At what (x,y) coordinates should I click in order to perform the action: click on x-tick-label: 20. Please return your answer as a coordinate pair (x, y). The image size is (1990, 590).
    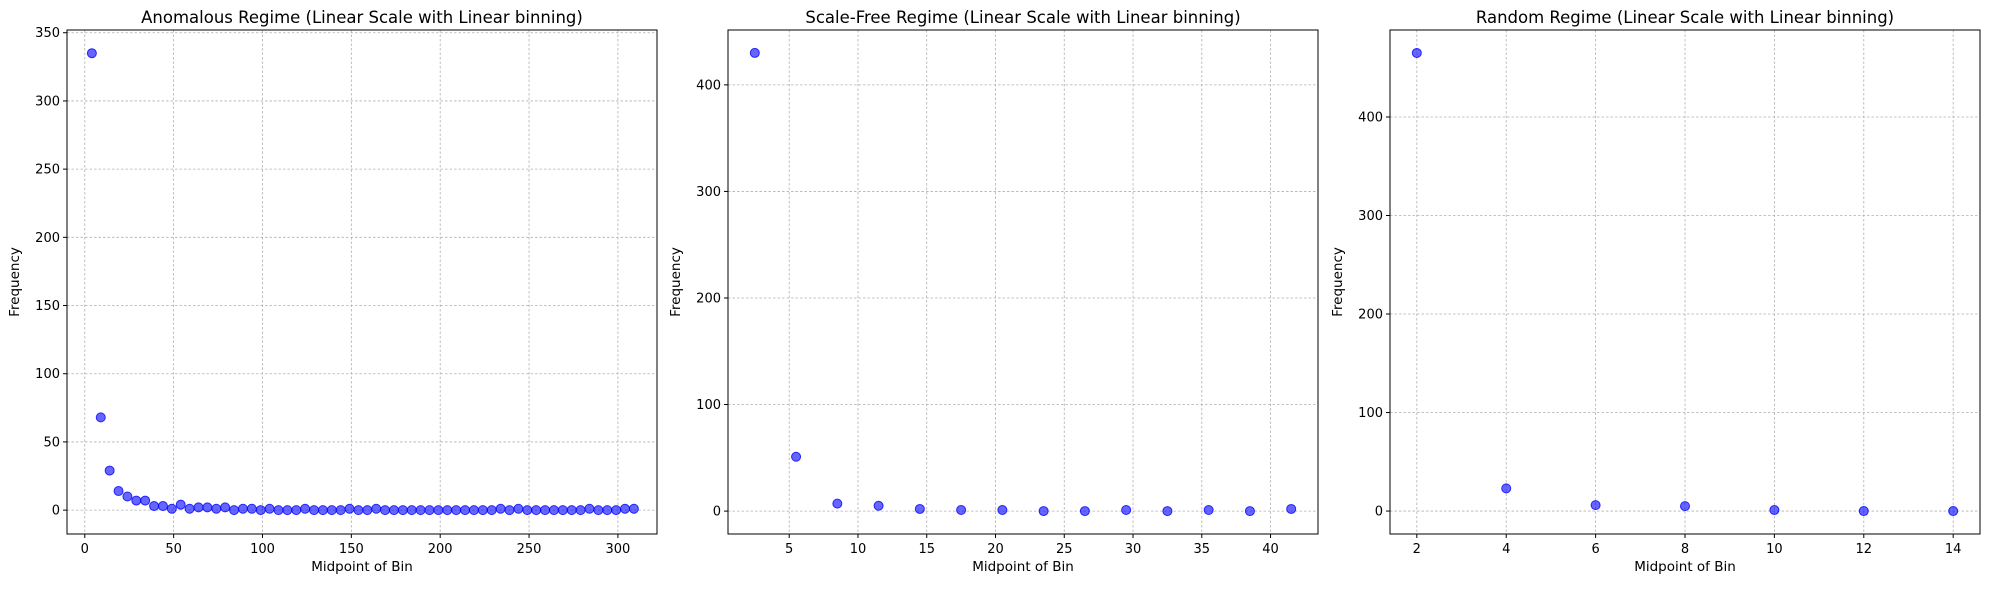
    Looking at the image, I should click on (995, 549).